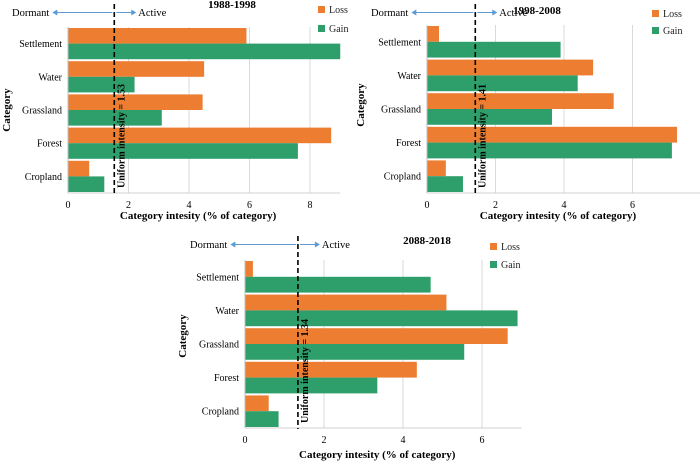  I want to click on uniform-intensity-label: Uniform intensity = 1.41, so click(482, 136).